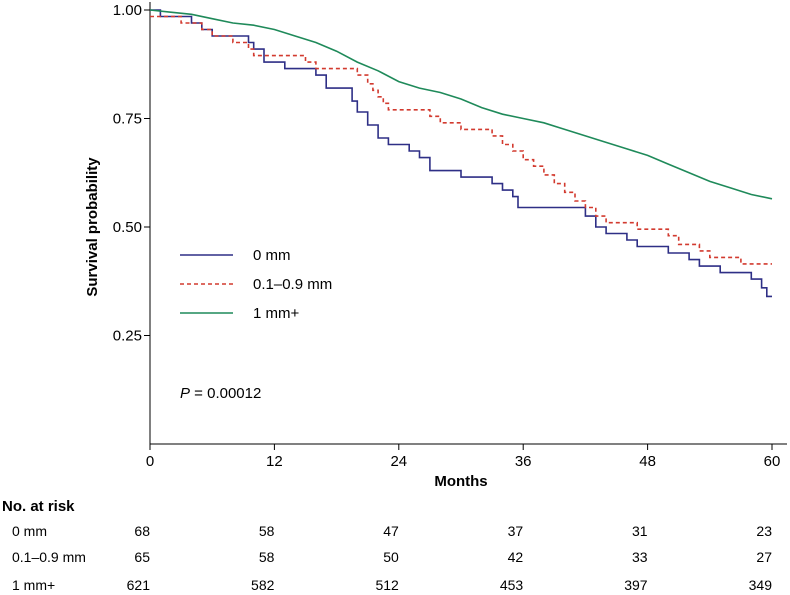 This screenshot has height=595, width=790. I want to click on risk-value: 65, so click(142, 557).